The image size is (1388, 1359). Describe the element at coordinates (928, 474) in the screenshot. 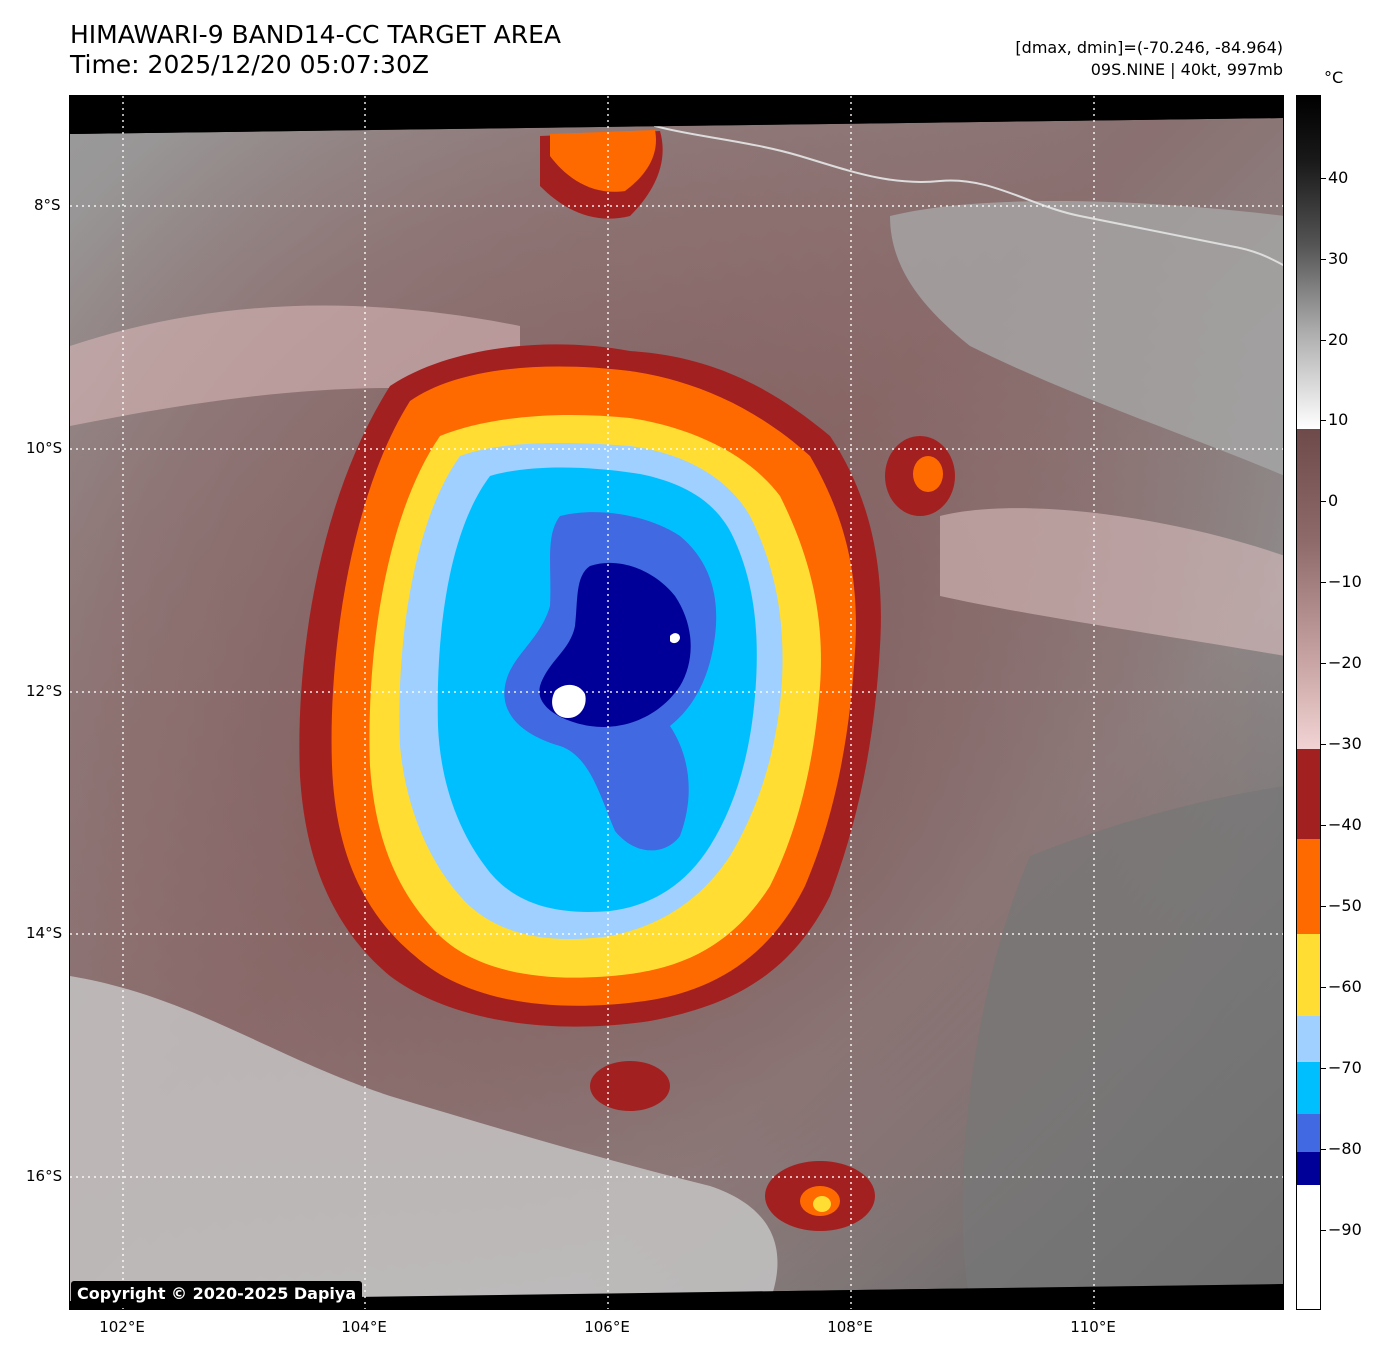

I see `east-cell-orange` at that location.